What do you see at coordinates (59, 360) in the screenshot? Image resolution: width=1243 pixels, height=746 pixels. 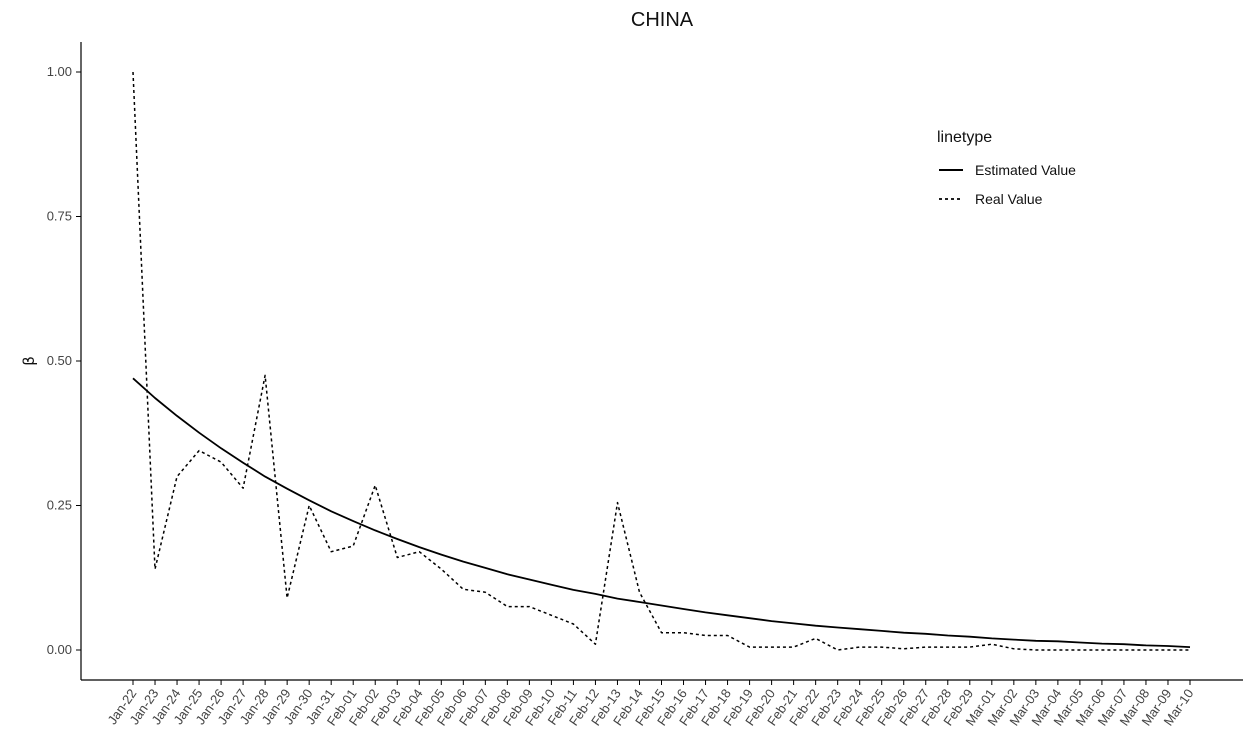 I see `y-tick-label: 0.50` at bounding box center [59, 360].